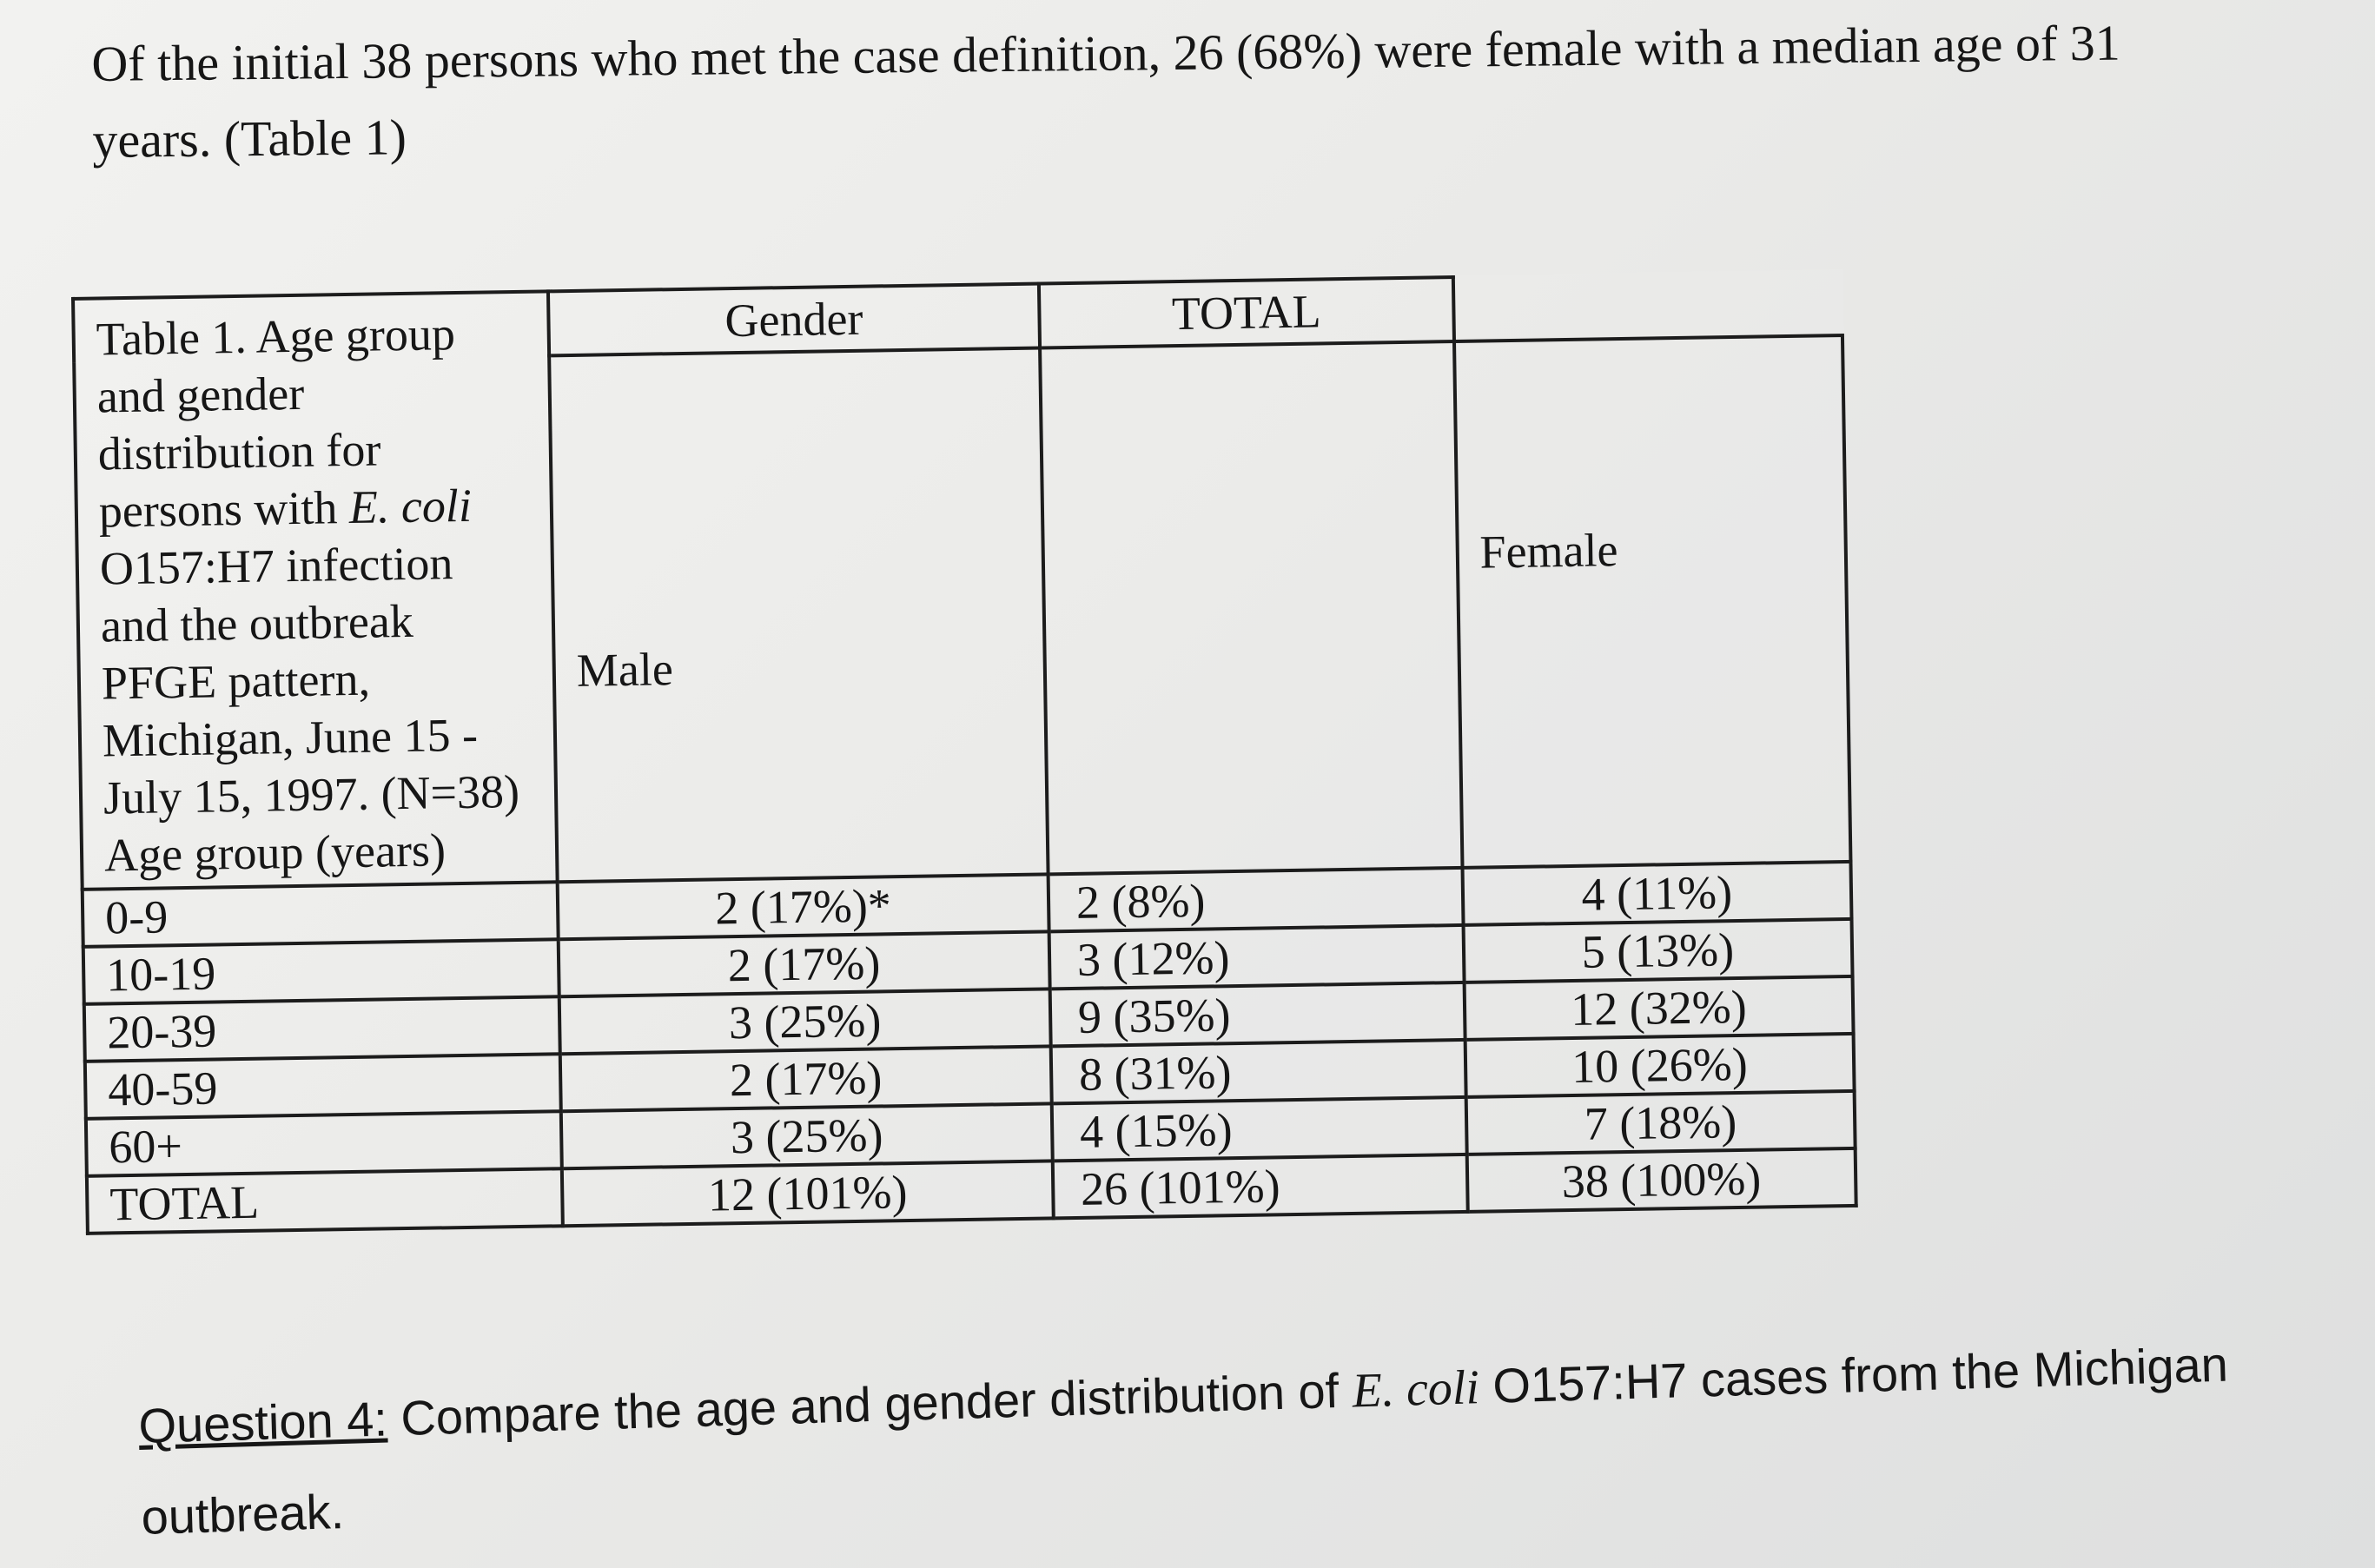 This screenshot has height=1568, width=2375. What do you see at coordinates (1257, 1015) in the screenshot?
I see `female-cell: 9 (35%)` at bounding box center [1257, 1015].